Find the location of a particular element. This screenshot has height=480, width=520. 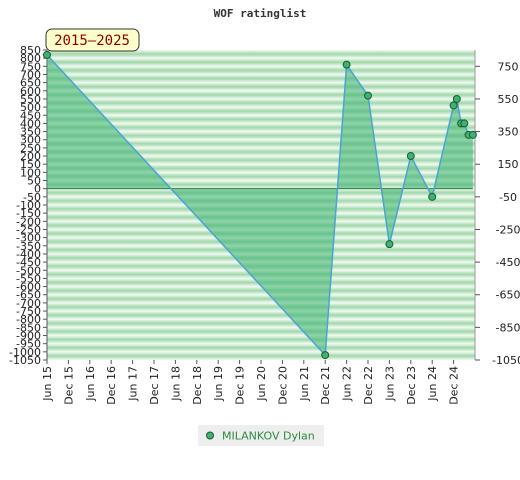

left-tick-label: 750 is located at coordinates (30, 66).